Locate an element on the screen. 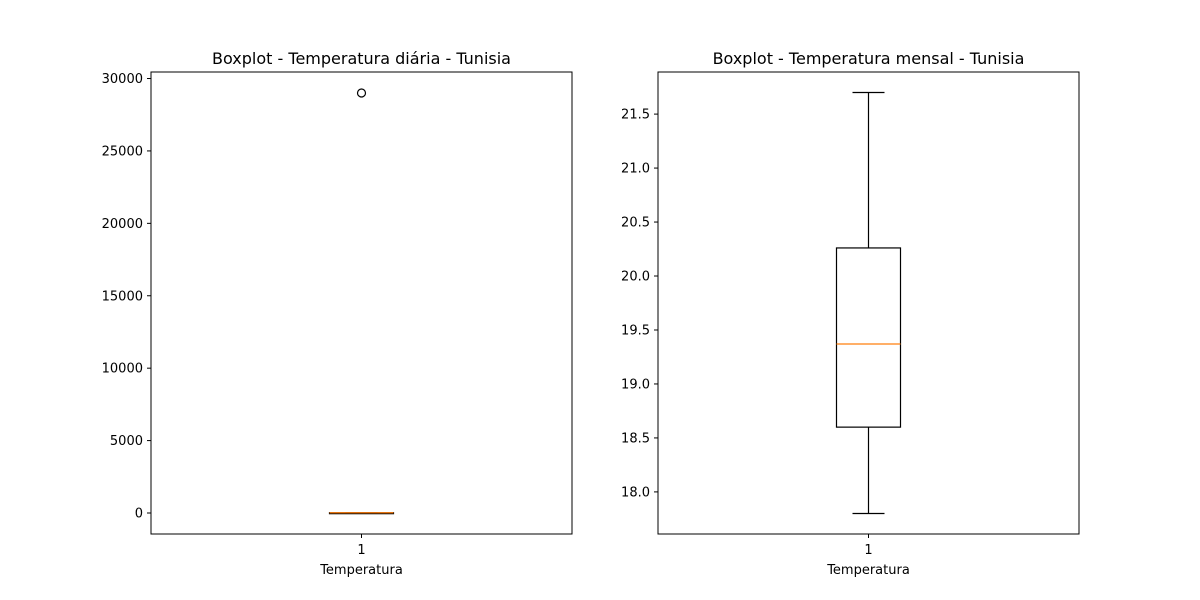 The width and height of the screenshot is (1200, 600). y-tick-label: 19.5 is located at coordinates (635, 330).